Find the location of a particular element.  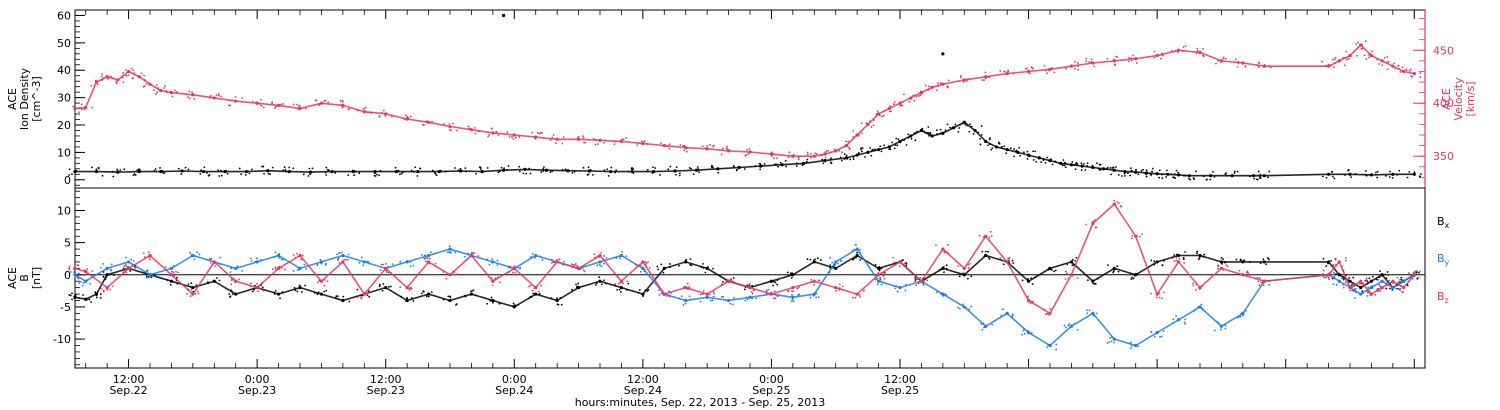

field-axis-tick-label: -10 is located at coordinates (62, 339).